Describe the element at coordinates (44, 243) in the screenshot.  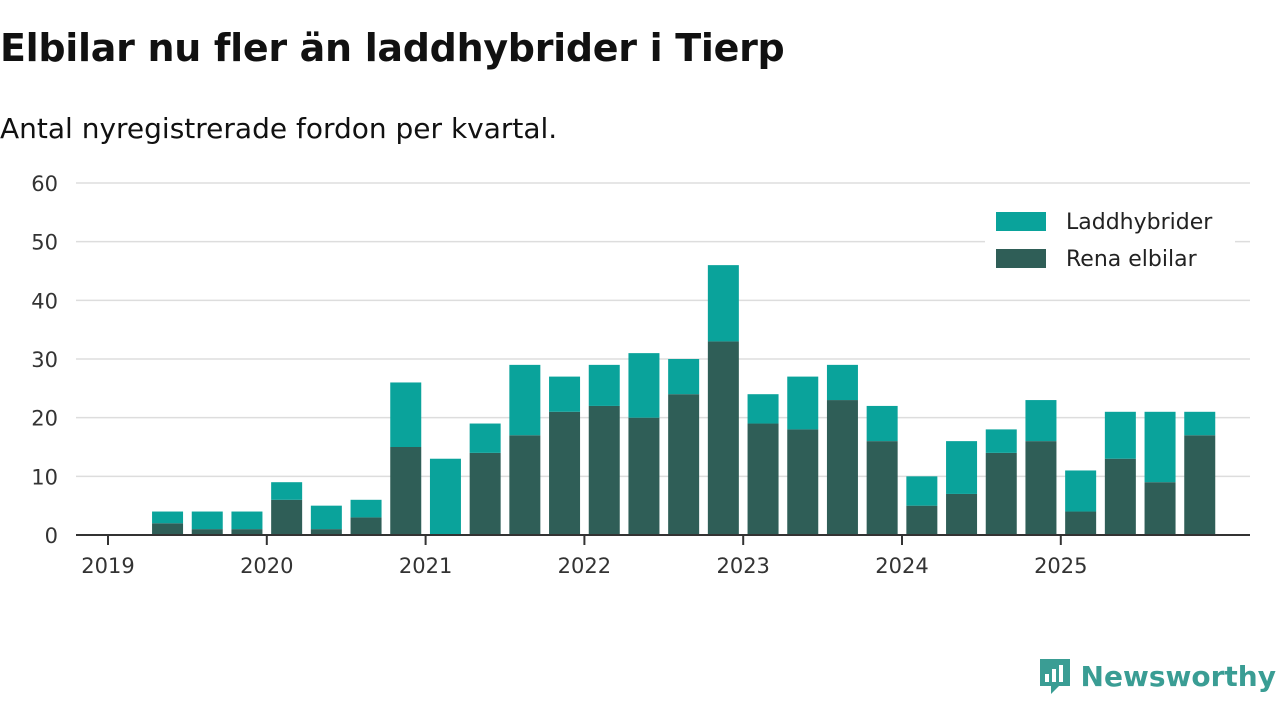
I see `y-tick-label: 50` at that location.